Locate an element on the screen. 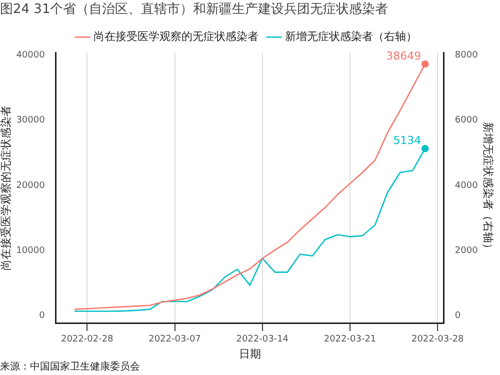  y2-tick-label: 8000 is located at coordinates (466, 55).